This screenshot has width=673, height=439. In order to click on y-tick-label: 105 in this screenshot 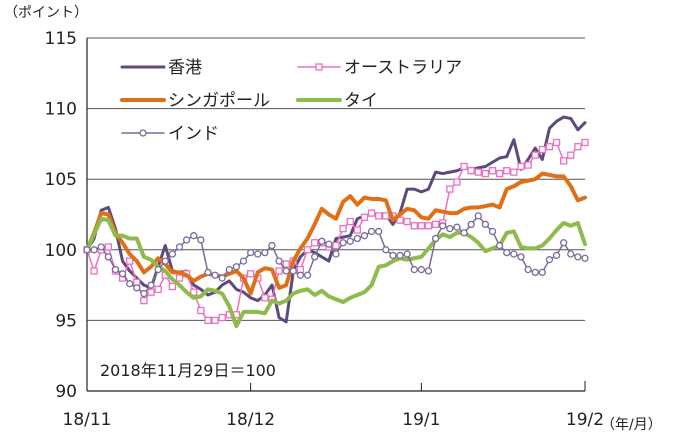, I will do `click(61, 180)`.